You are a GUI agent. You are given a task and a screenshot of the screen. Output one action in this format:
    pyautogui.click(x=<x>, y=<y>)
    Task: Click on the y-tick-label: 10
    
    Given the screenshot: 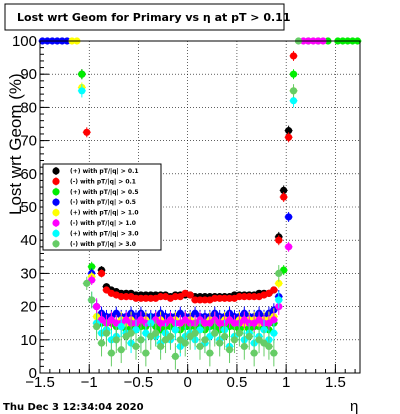 What is the action you would take?
    pyautogui.click(x=28, y=340)
    